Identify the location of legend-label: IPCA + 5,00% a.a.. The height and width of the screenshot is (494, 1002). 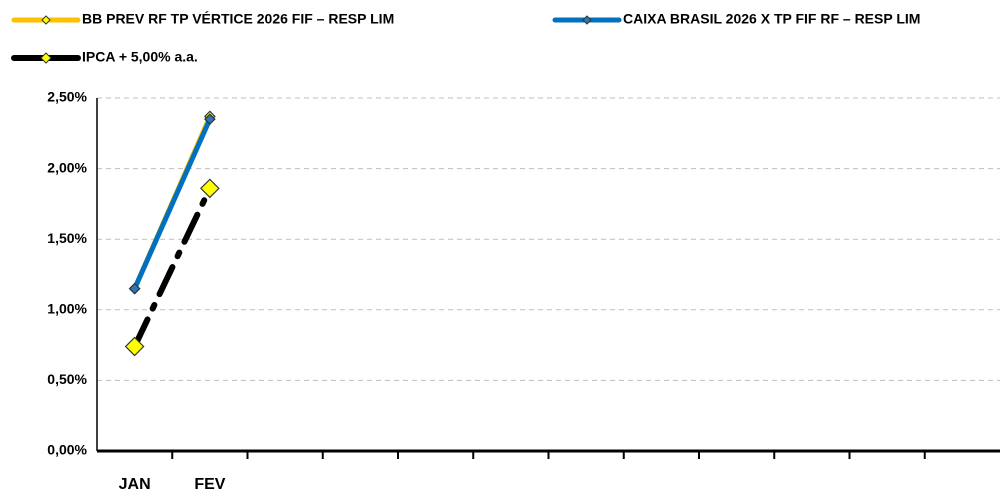
(140, 57).